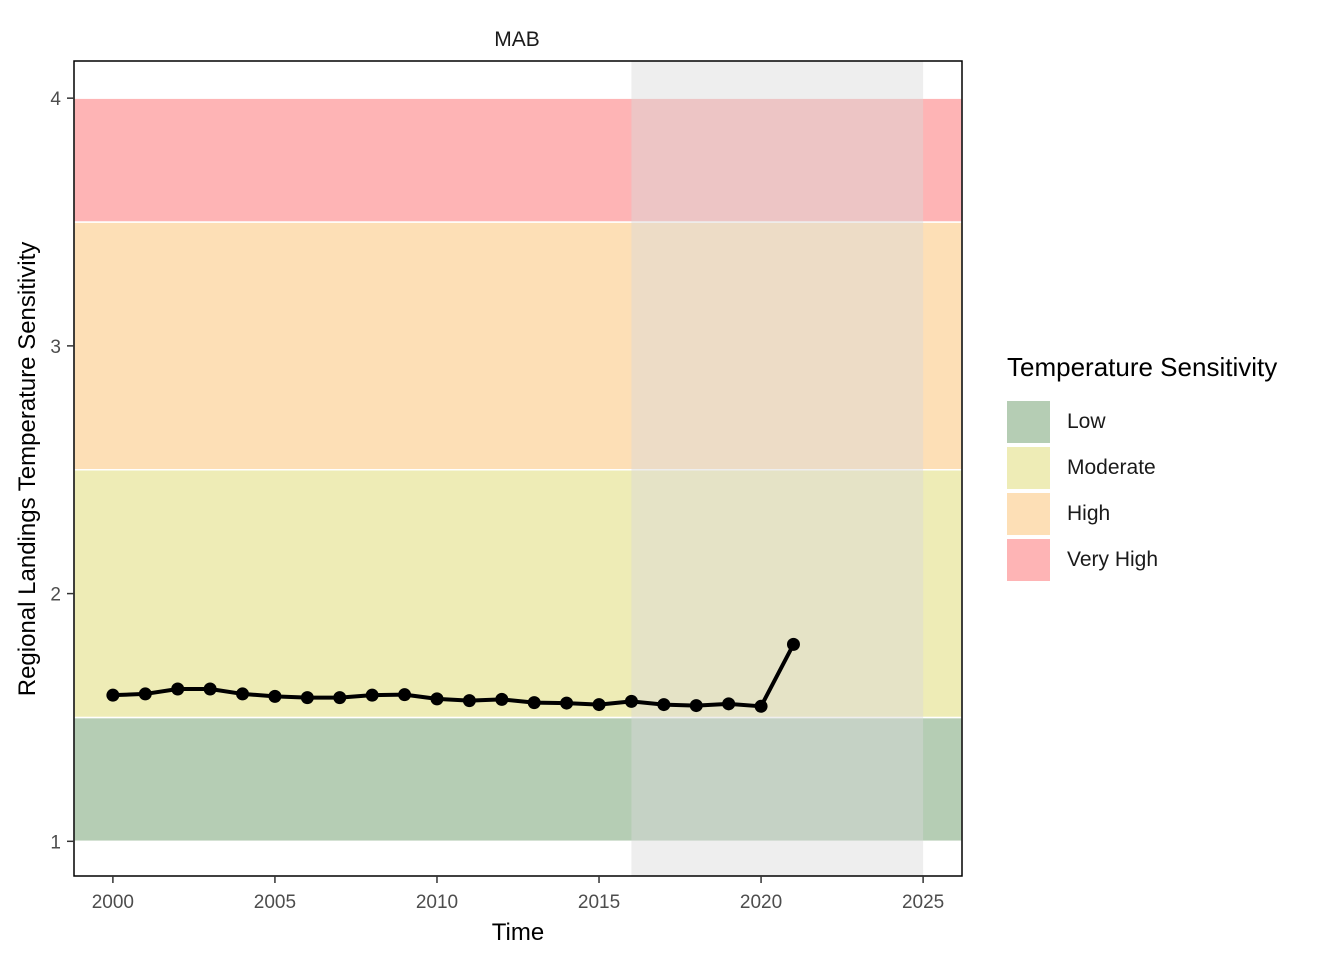 The width and height of the screenshot is (1344, 960). Describe the element at coordinates (469, 701) in the screenshot. I see `data-point-2011` at that location.